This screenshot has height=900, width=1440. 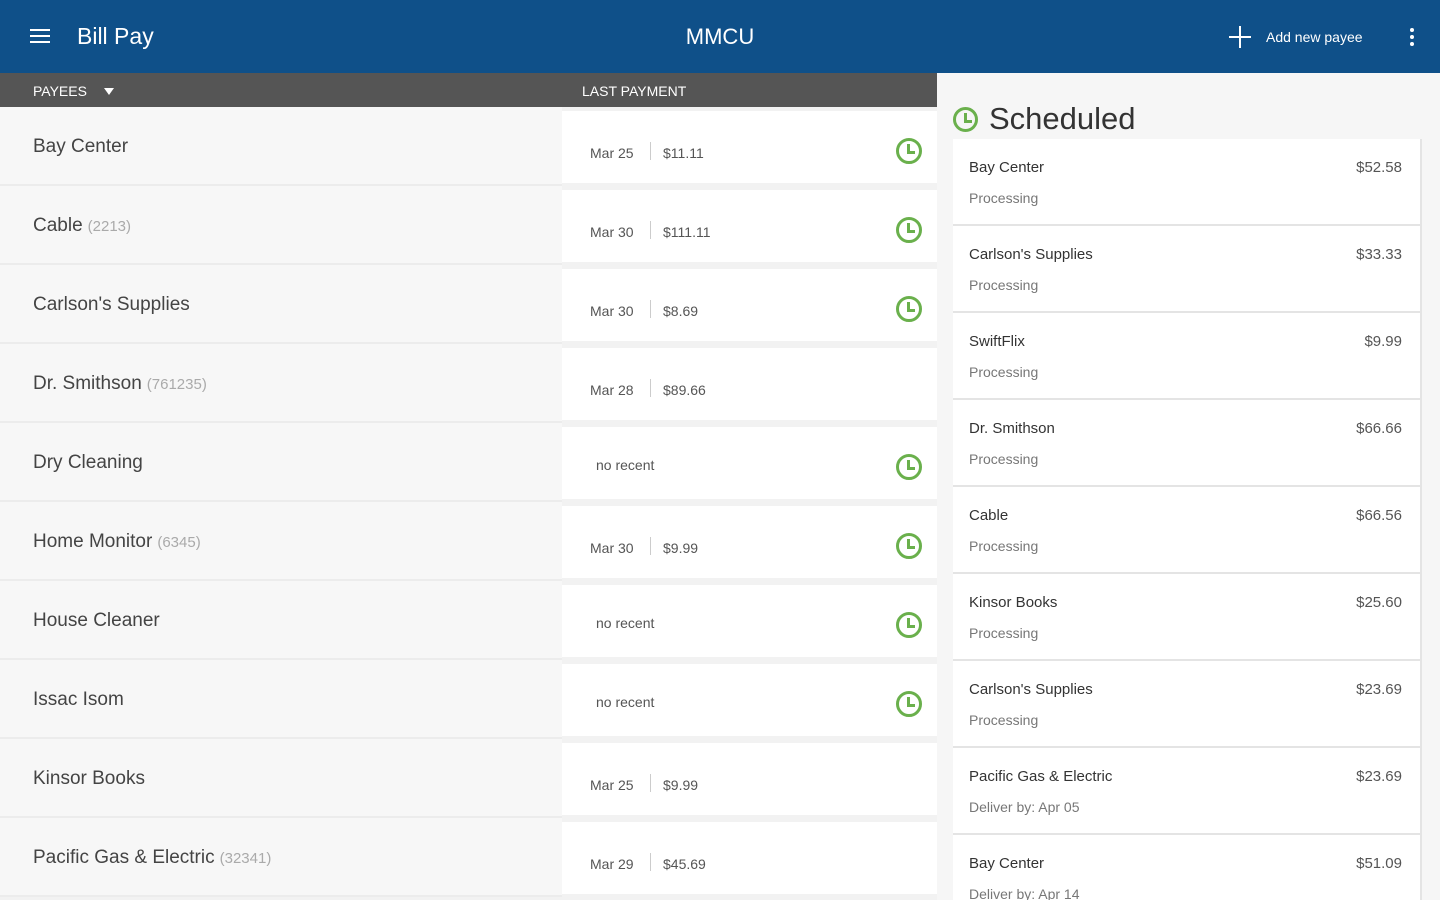 What do you see at coordinates (1379, 254) in the screenshot?
I see `scheduled-amount: $33.33` at bounding box center [1379, 254].